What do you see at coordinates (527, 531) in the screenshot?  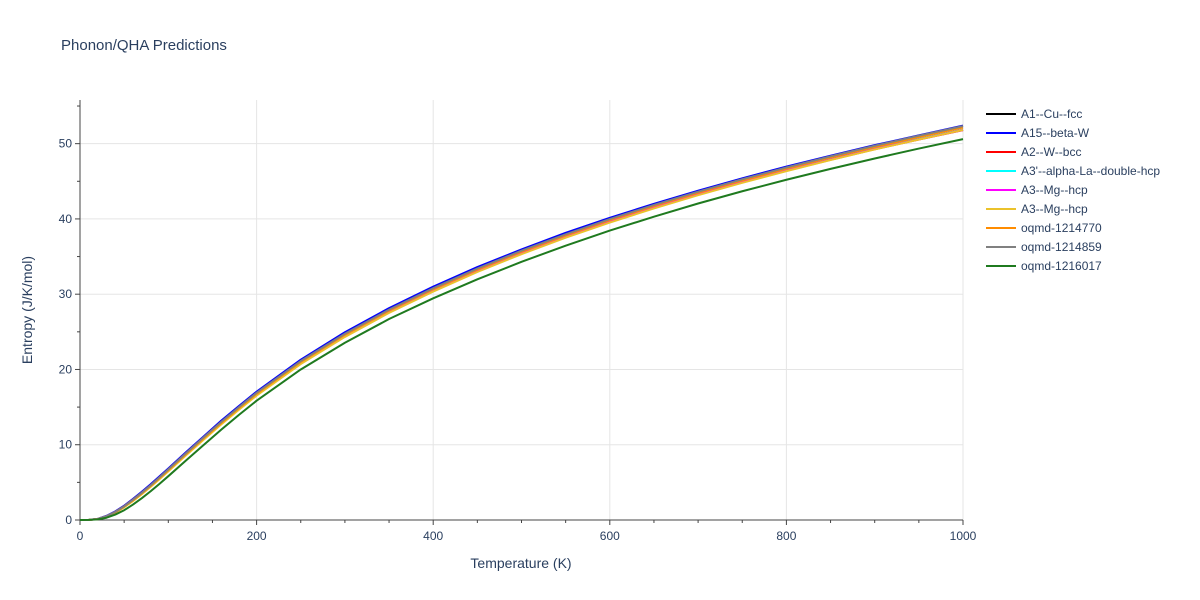 I see `x-ticks: 0 200 400 600 800 1000` at bounding box center [527, 531].